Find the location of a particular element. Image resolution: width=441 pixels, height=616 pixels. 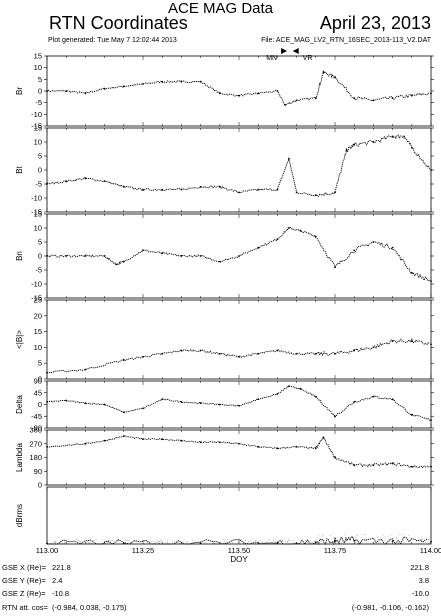

series-delta is located at coordinates (238, 403).